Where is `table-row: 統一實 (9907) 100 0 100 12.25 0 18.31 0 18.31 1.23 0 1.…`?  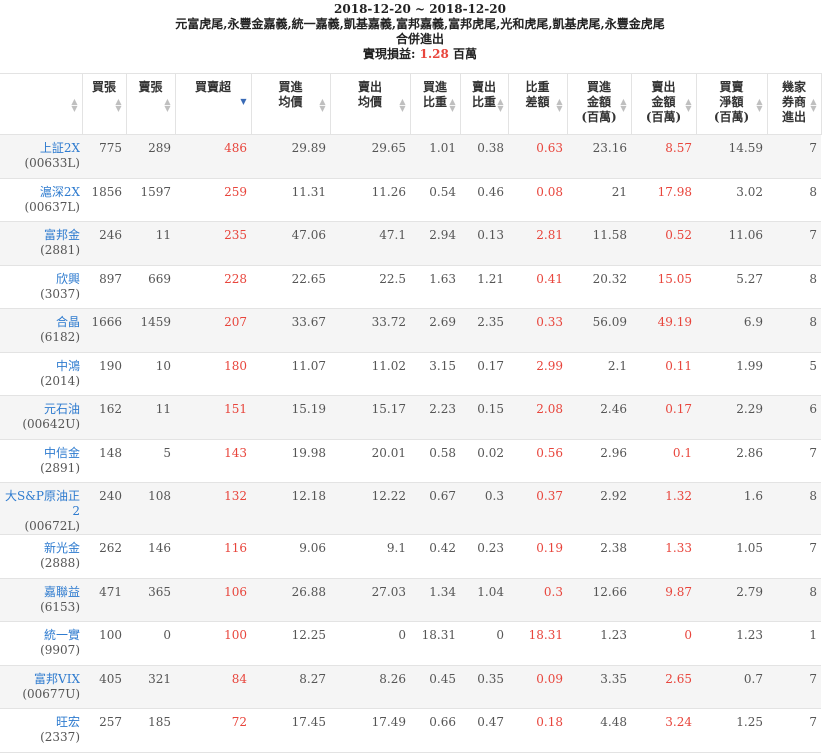
table-row: 統一實 (9907) 100 0 100 12.25 0 18.31 0 18.31 1.23 0 1.… is located at coordinates (410, 643).